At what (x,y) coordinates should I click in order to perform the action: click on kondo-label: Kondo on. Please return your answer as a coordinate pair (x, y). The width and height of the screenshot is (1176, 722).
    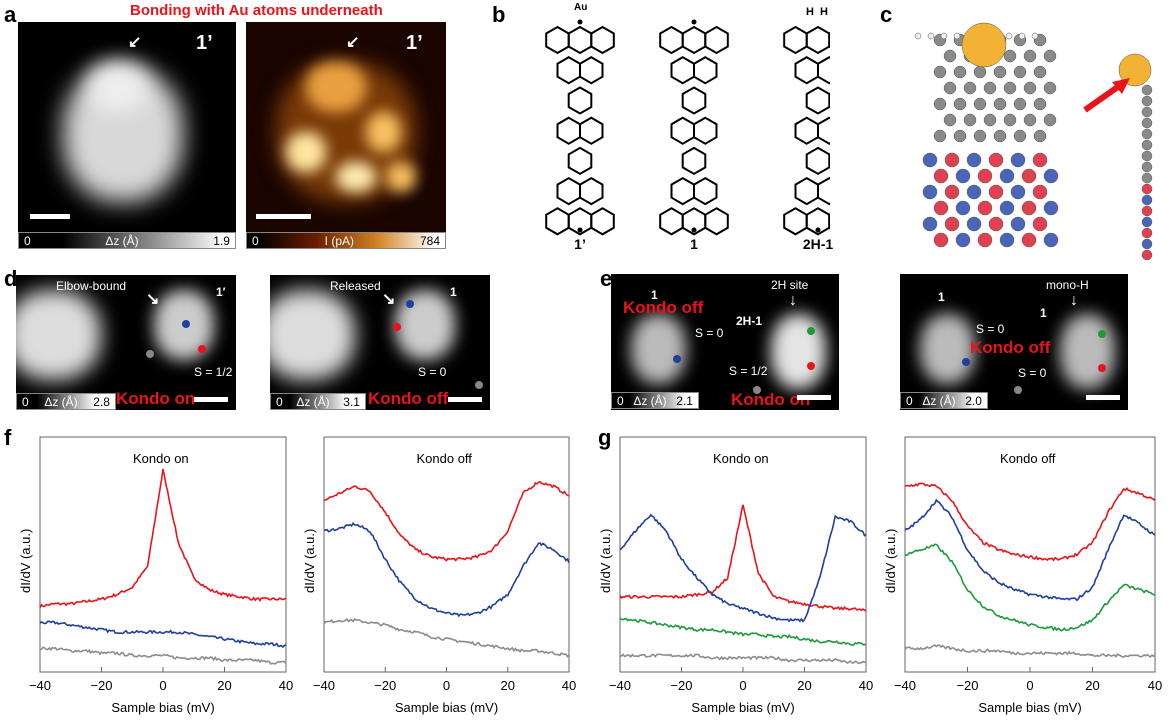
    Looking at the image, I should click on (156, 398).